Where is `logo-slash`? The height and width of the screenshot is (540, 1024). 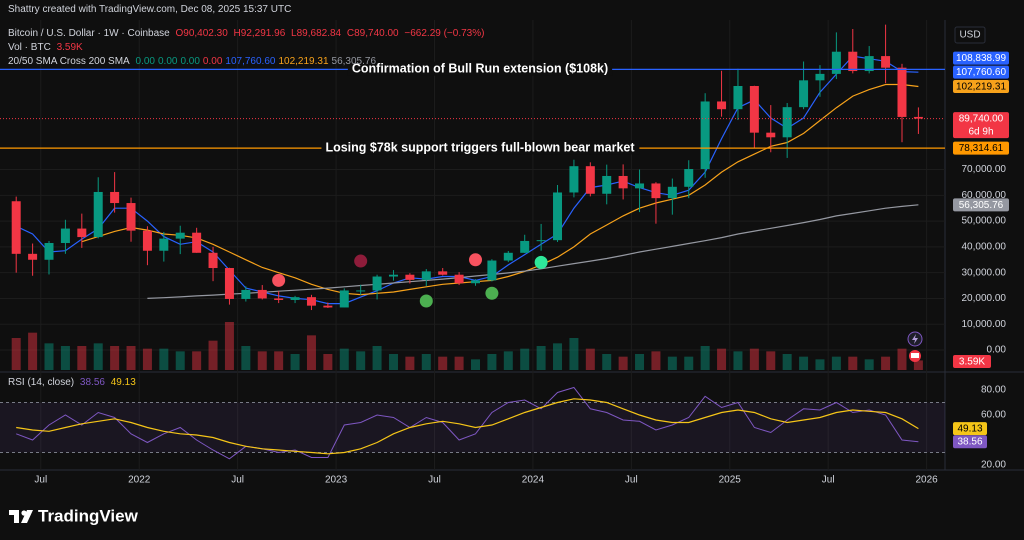
logo-slash is located at coordinates (27, 516).